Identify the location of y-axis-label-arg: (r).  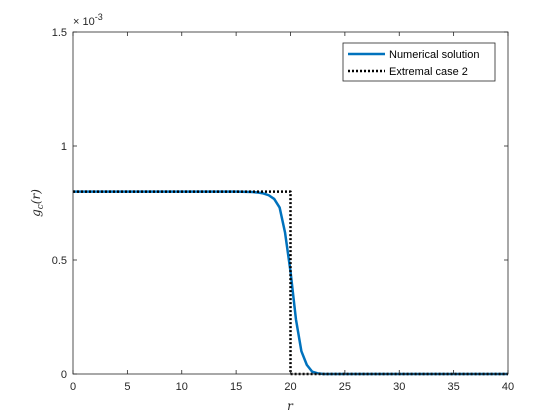
(36, 196).